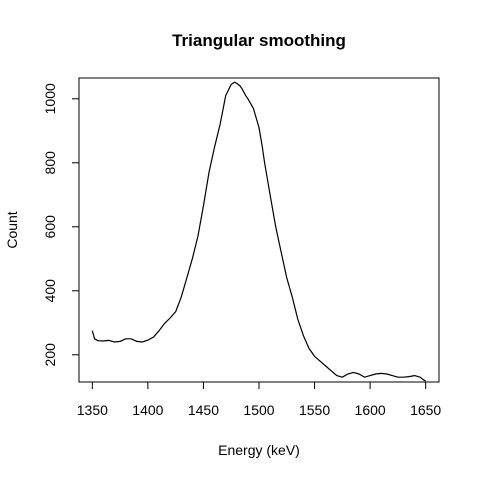 The height and width of the screenshot is (480, 480). I want to click on x-axis: 1350 1400 1450 1500 1550 1600 1650, so click(259, 399).